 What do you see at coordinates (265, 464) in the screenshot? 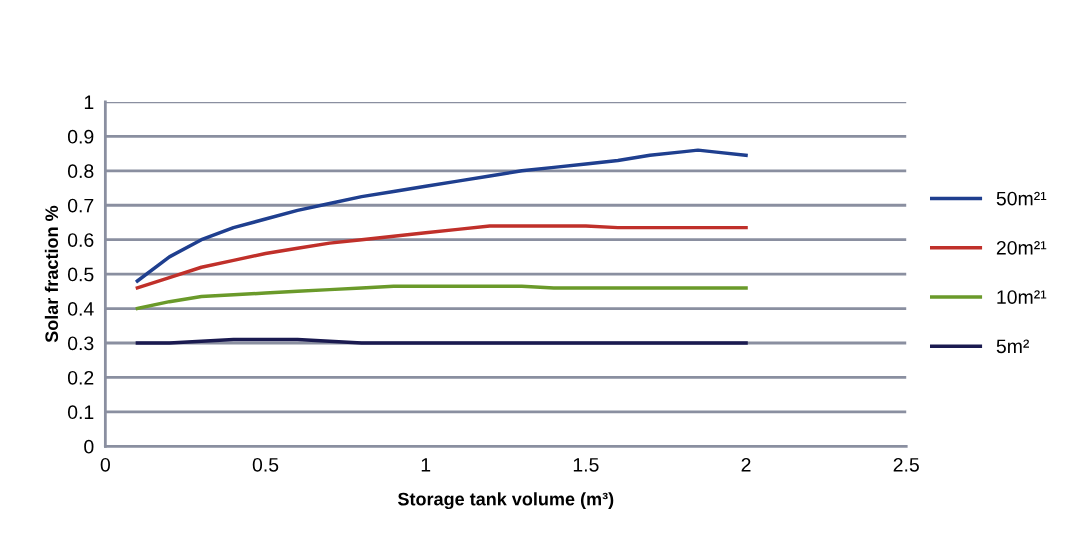
I see `x-tick-label: 0.5` at bounding box center [265, 464].